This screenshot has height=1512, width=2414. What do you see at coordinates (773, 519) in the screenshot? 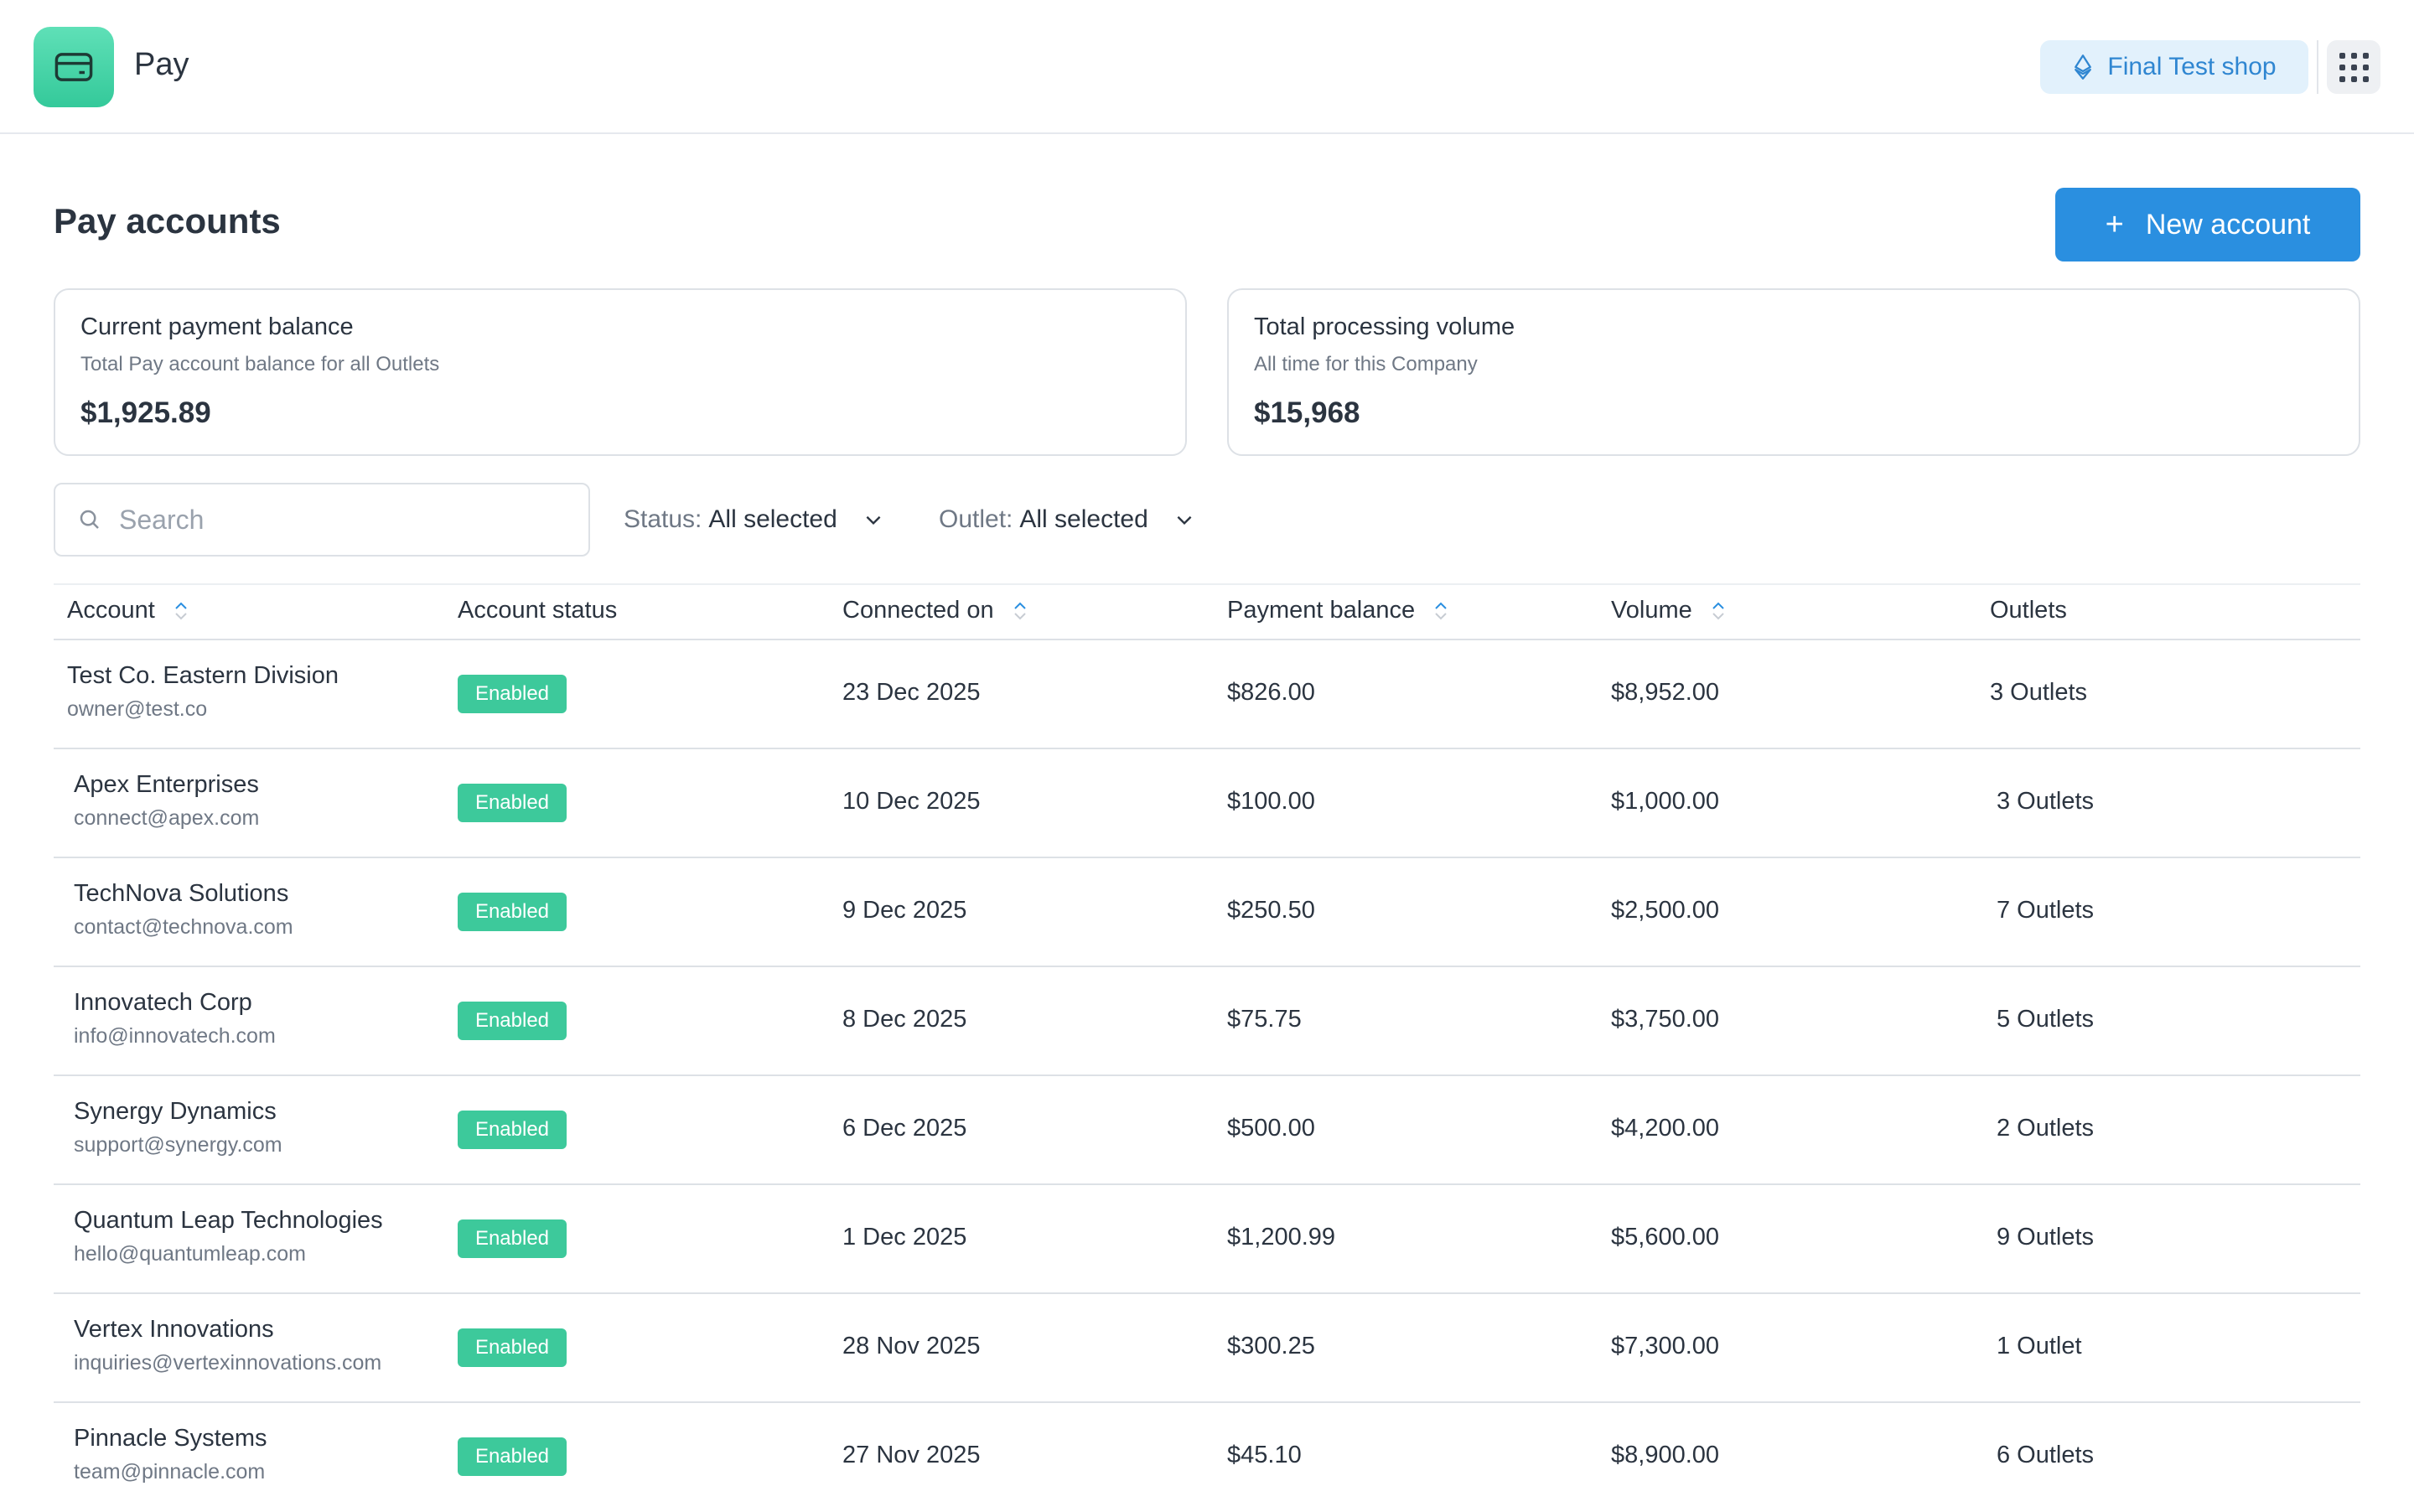
I see `status-filter-value: All selected` at bounding box center [773, 519].